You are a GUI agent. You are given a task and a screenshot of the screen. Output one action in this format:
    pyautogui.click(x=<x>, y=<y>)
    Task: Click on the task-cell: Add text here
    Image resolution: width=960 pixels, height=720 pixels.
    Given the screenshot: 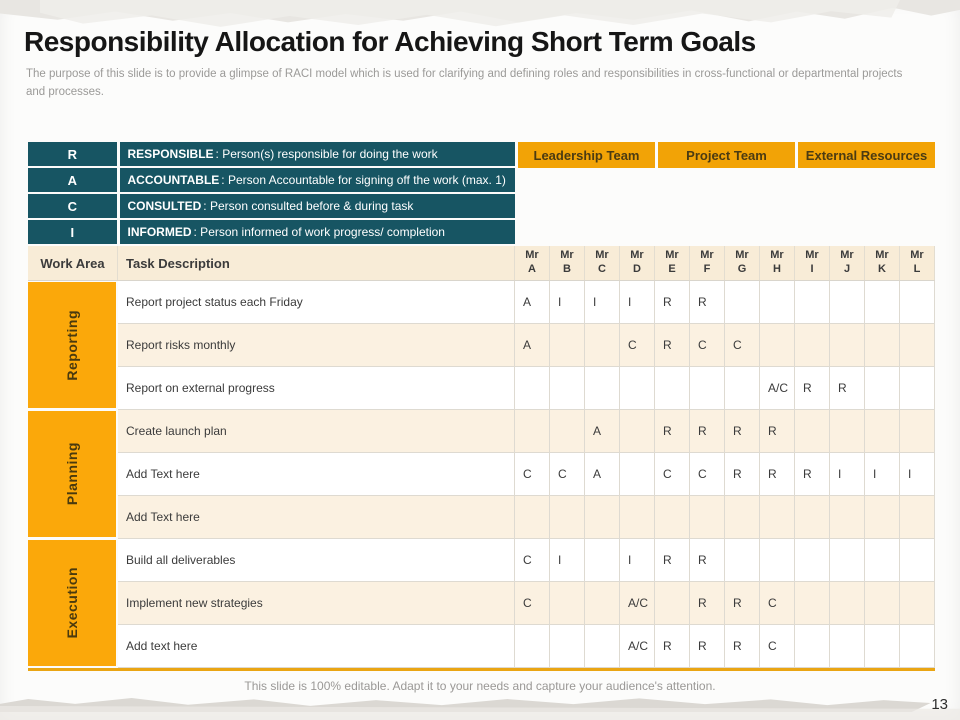 What is the action you would take?
    pyautogui.click(x=316, y=646)
    